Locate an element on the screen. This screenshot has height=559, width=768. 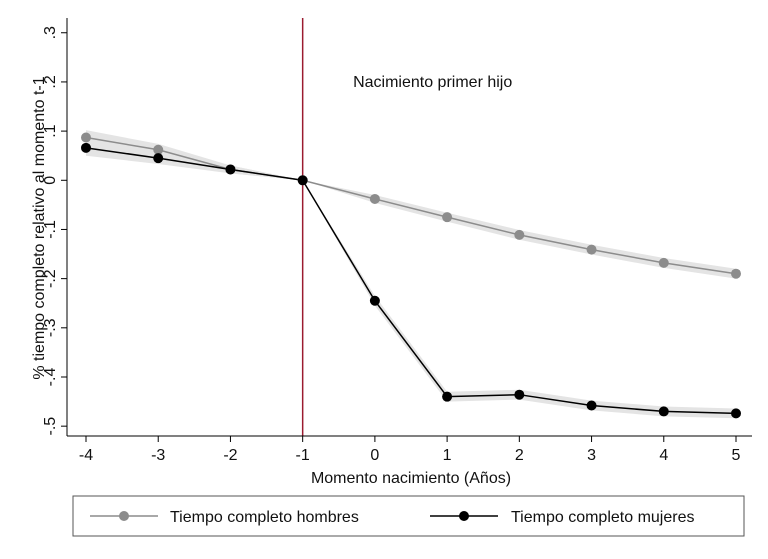
annotation: Nacimiento primer hijo is located at coordinates (432, 82).